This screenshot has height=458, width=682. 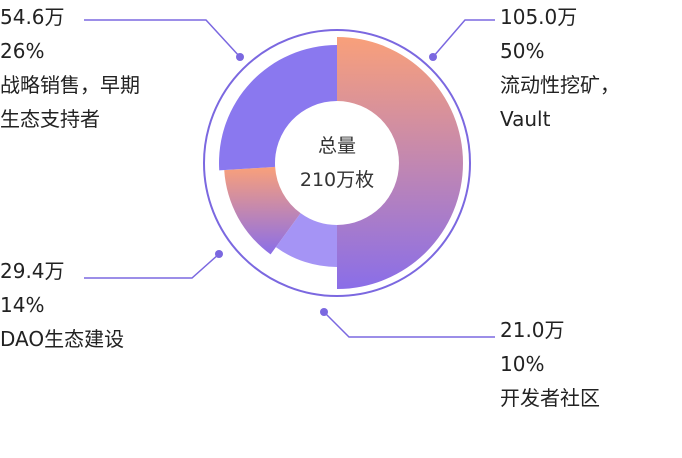 What do you see at coordinates (560, 85) in the screenshot?
I see `slice-0-name-line1: 流动性挖矿，` at bounding box center [560, 85].